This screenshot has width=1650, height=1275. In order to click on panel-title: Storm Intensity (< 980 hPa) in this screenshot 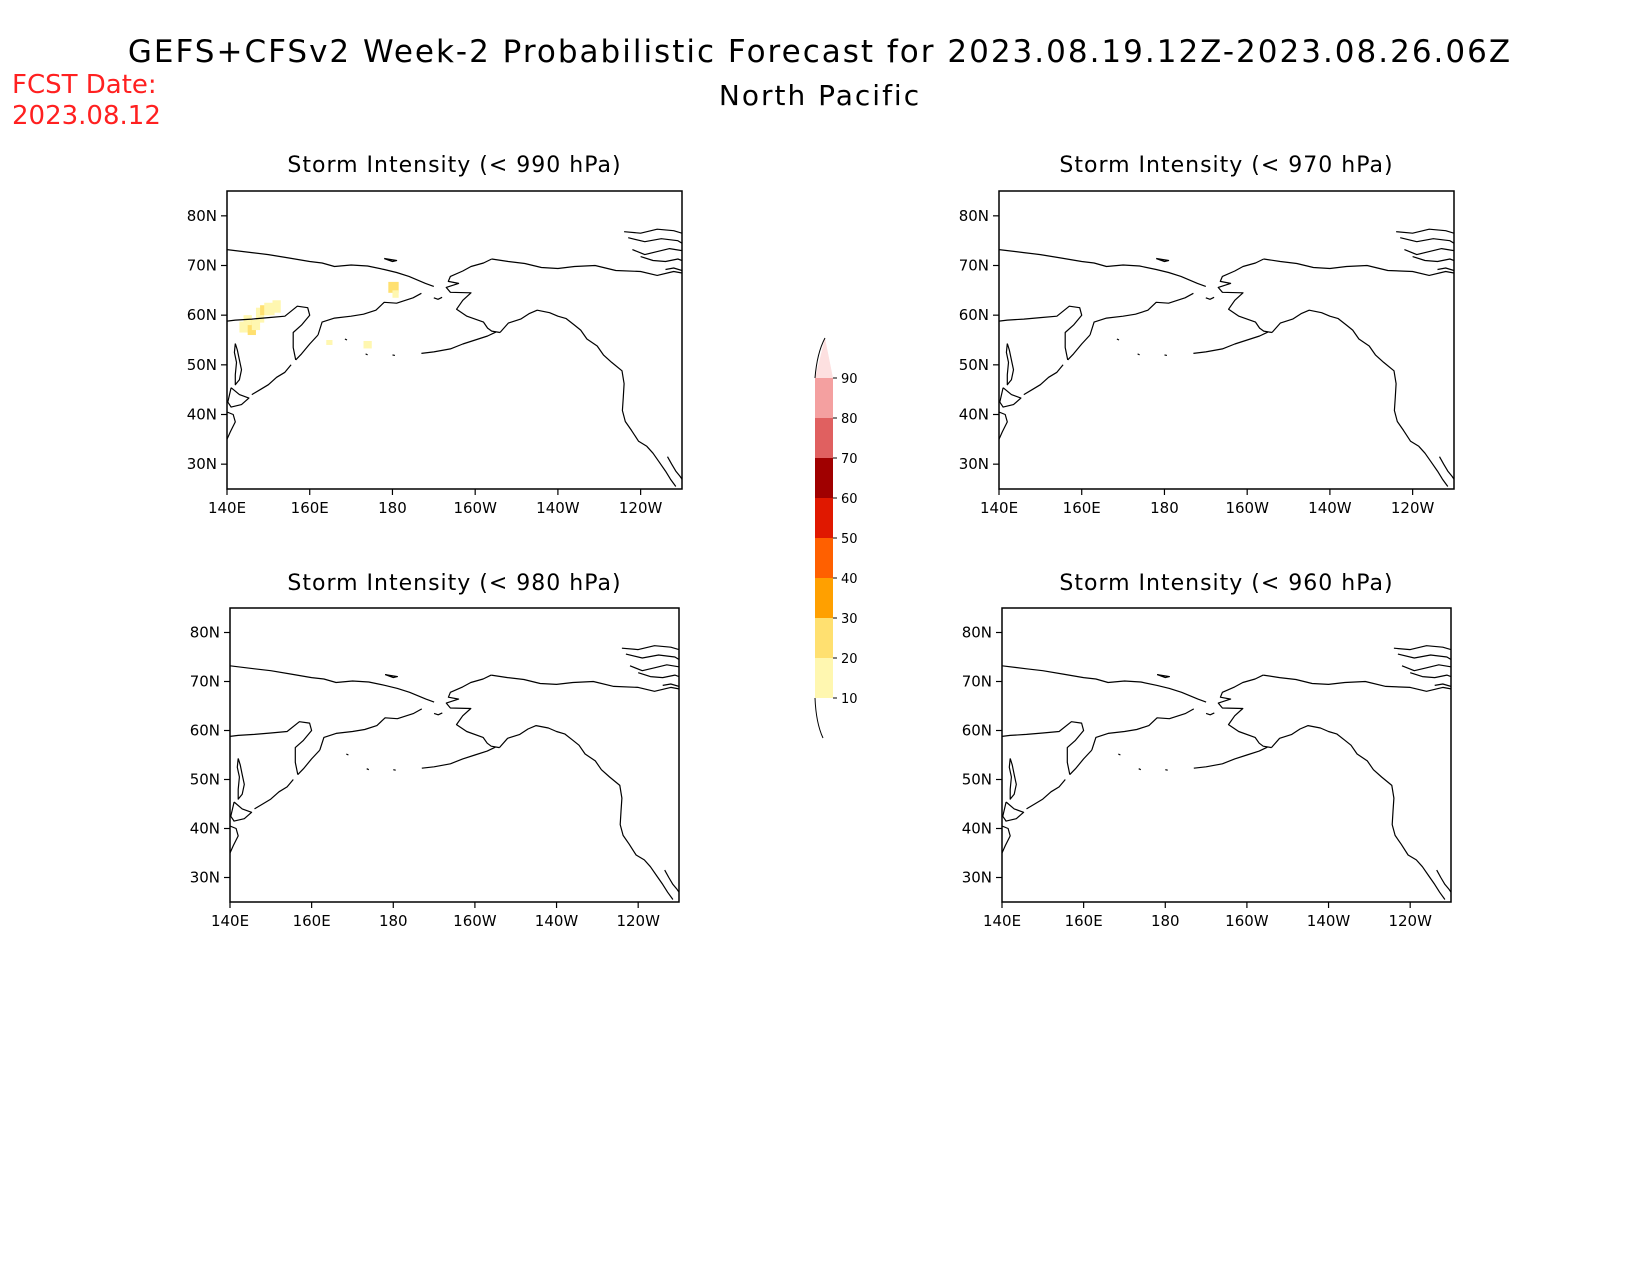, I will do `click(454, 583)`.